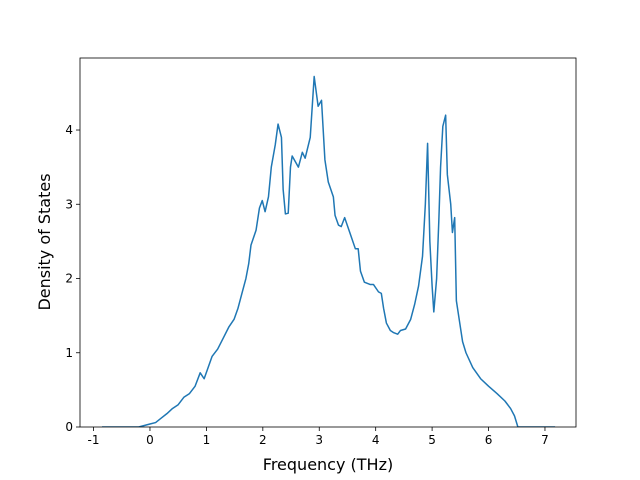 Image resolution: width=640 pixels, height=480 pixels. I want to click on y-tick-label: 1, so click(69, 353).